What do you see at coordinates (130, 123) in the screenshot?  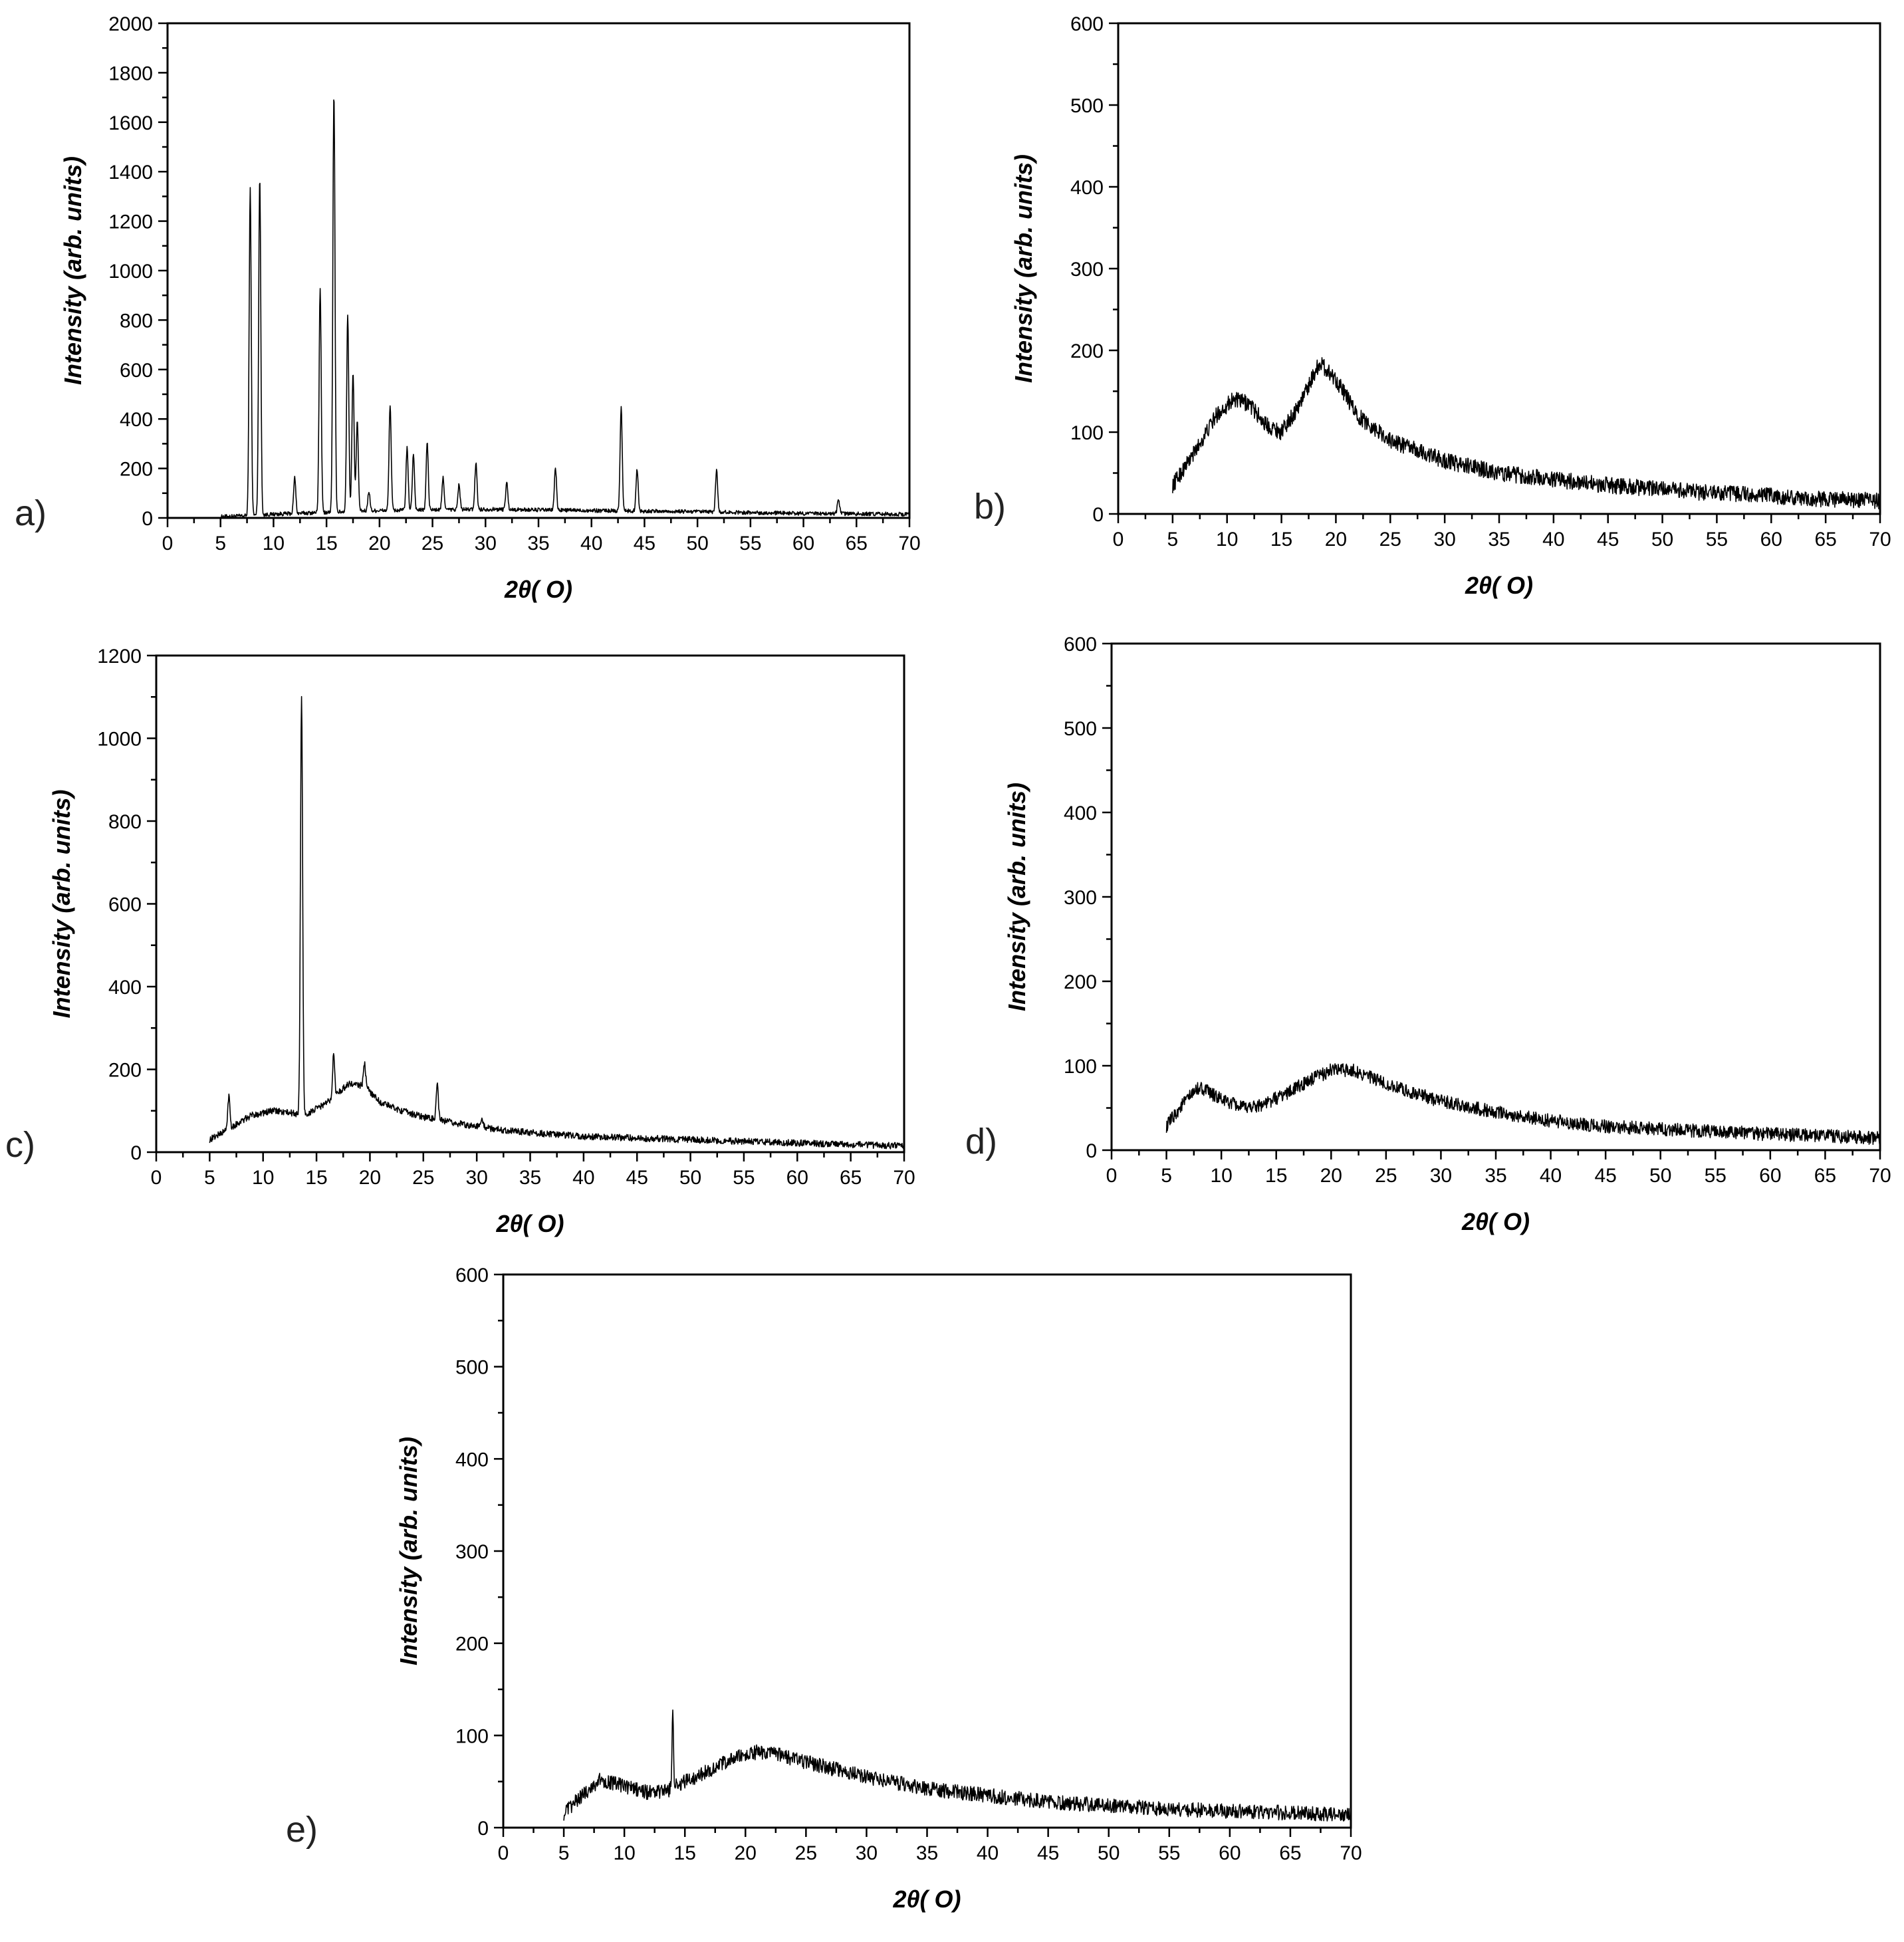 I see `y-tick-label: 1600` at bounding box center [130, 123].